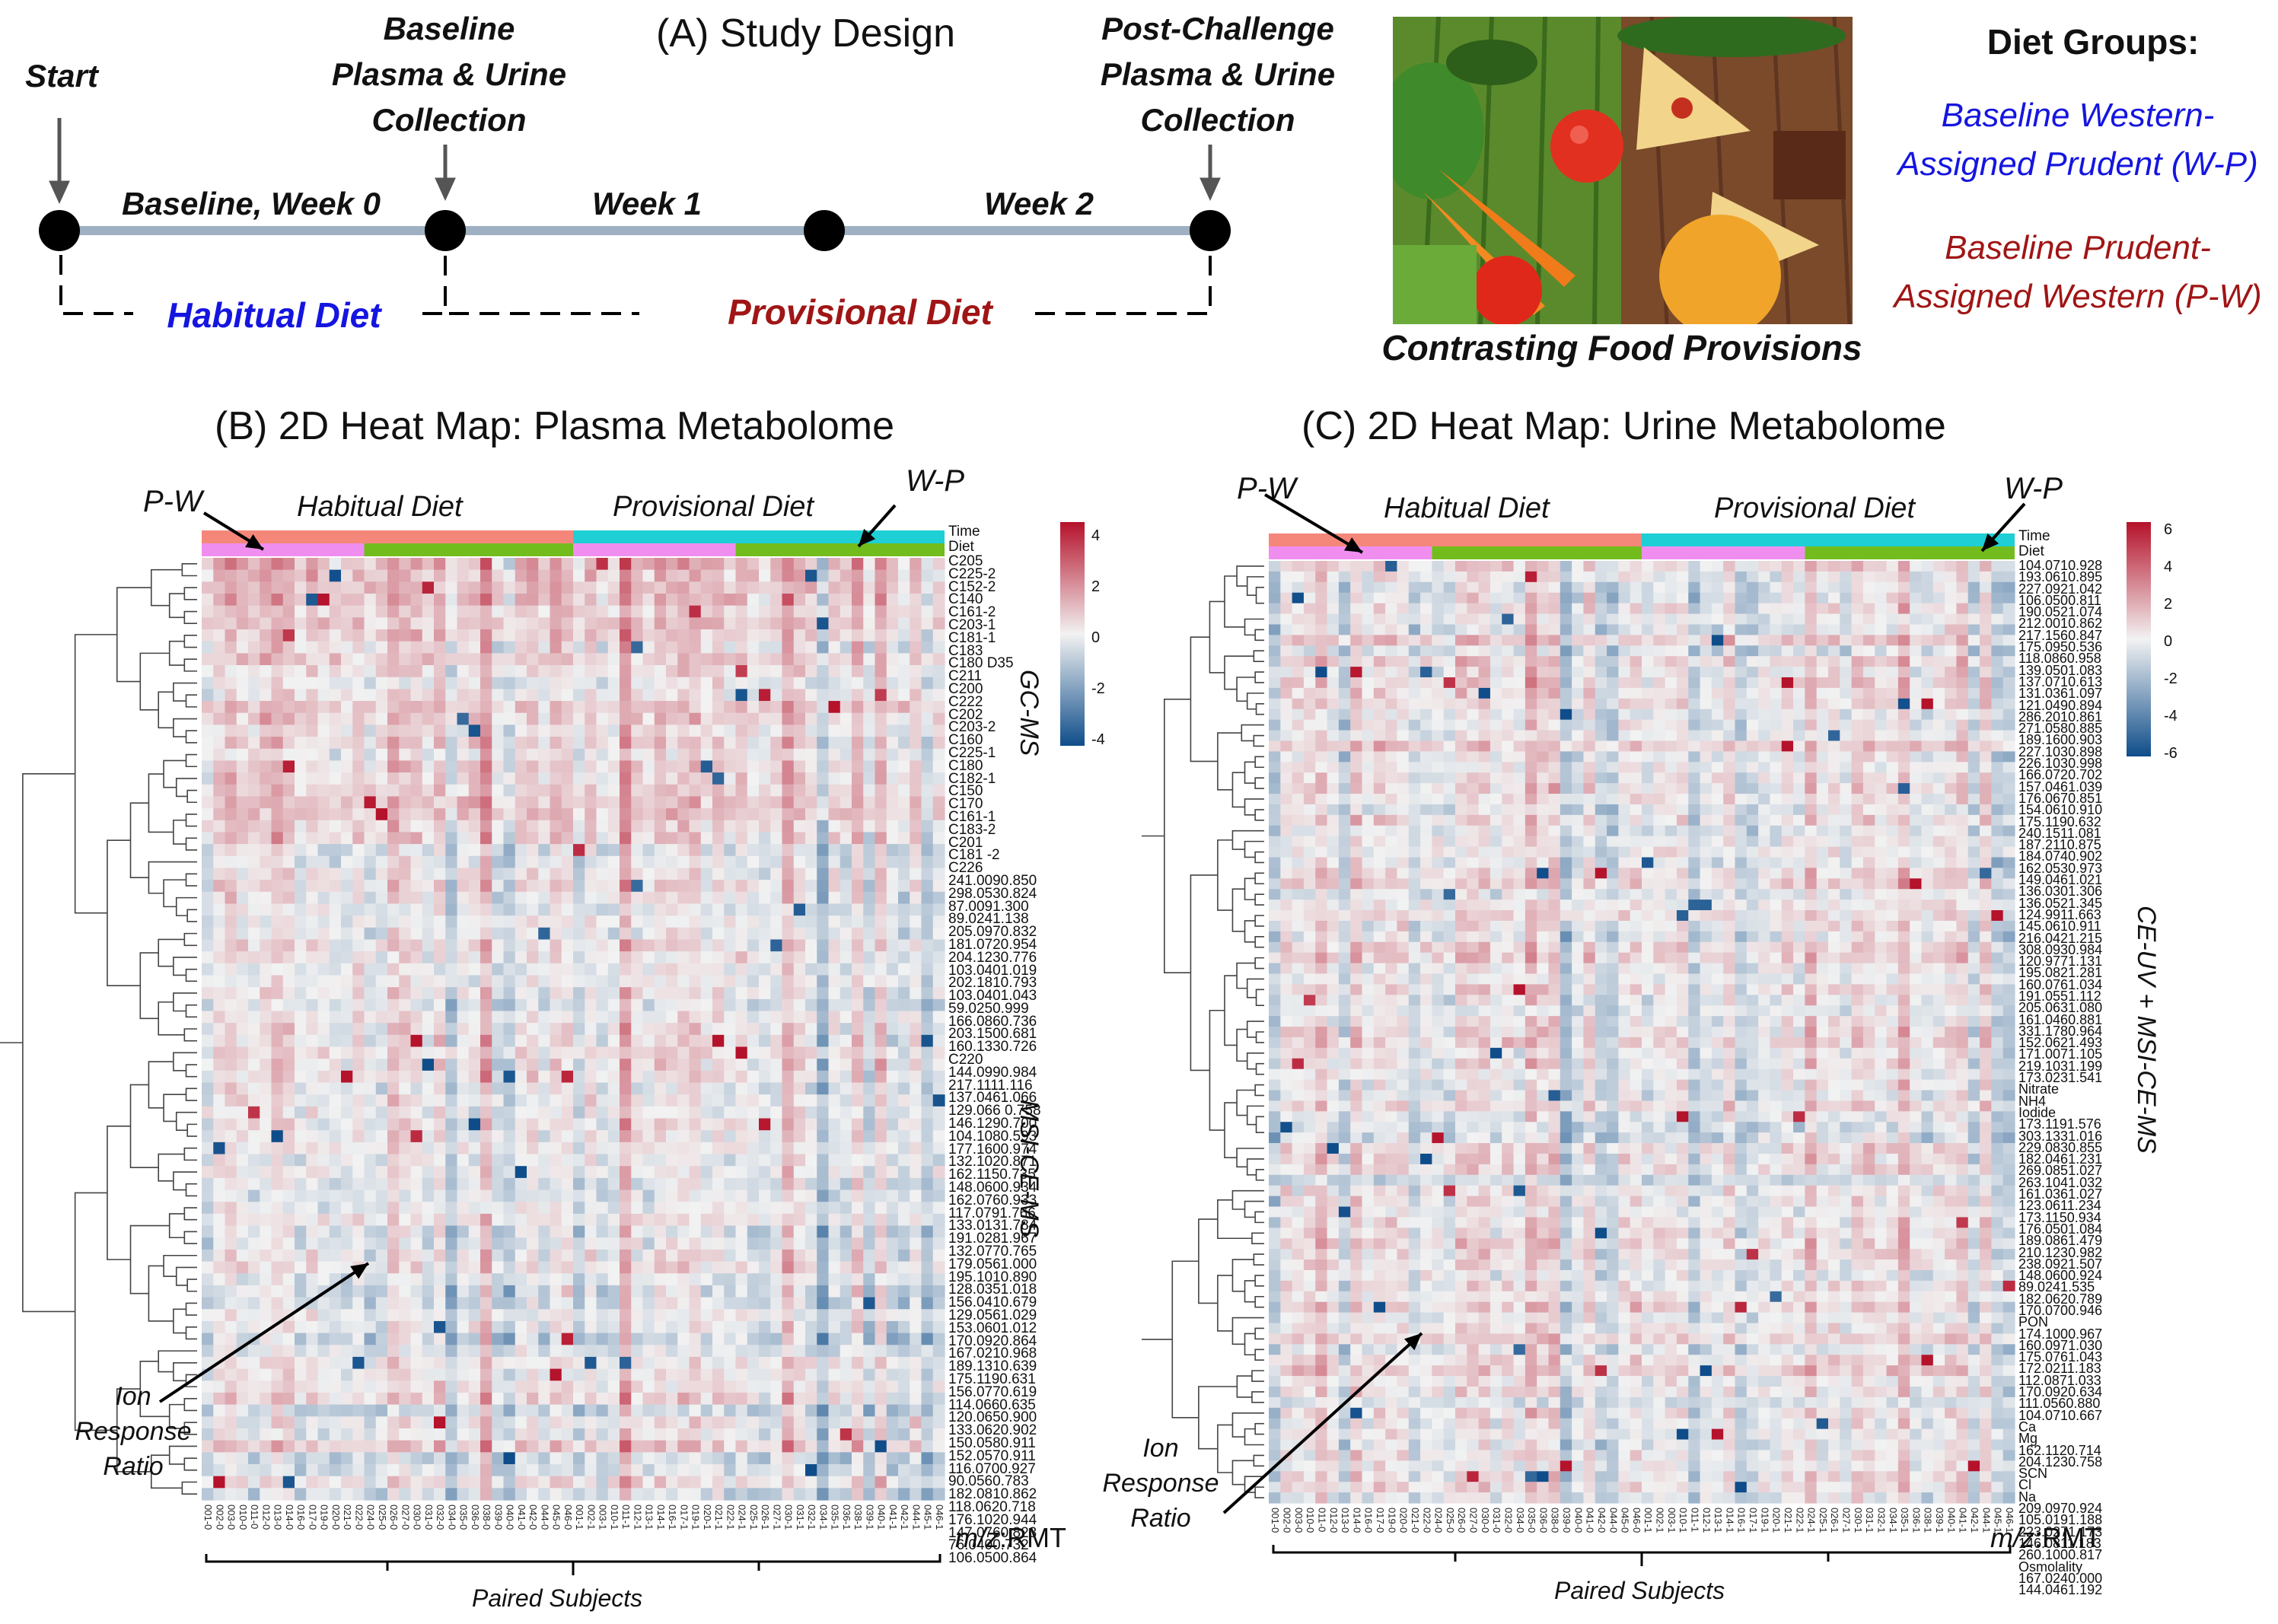 Image resolution: width=2278 pixels, height=1624 pixels. Describe the element at coordinates (2059, 927) in the screenshot. I see `row-label: 145.0610.911` at that location.